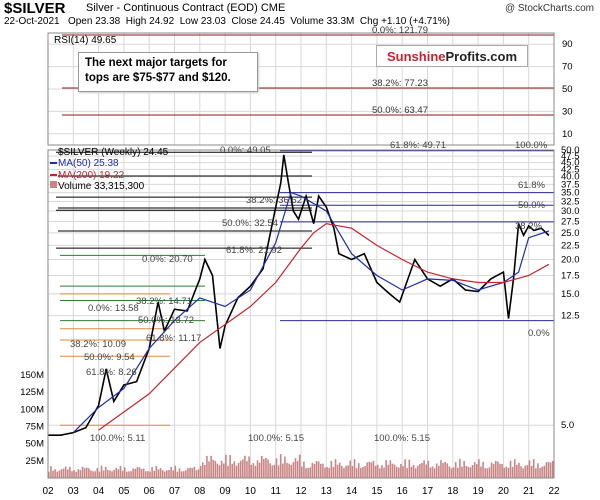  Describe the element at coordinates (101, 186) in the screenshot. I see `volume-legend: Volume 33,315,300` at that location.